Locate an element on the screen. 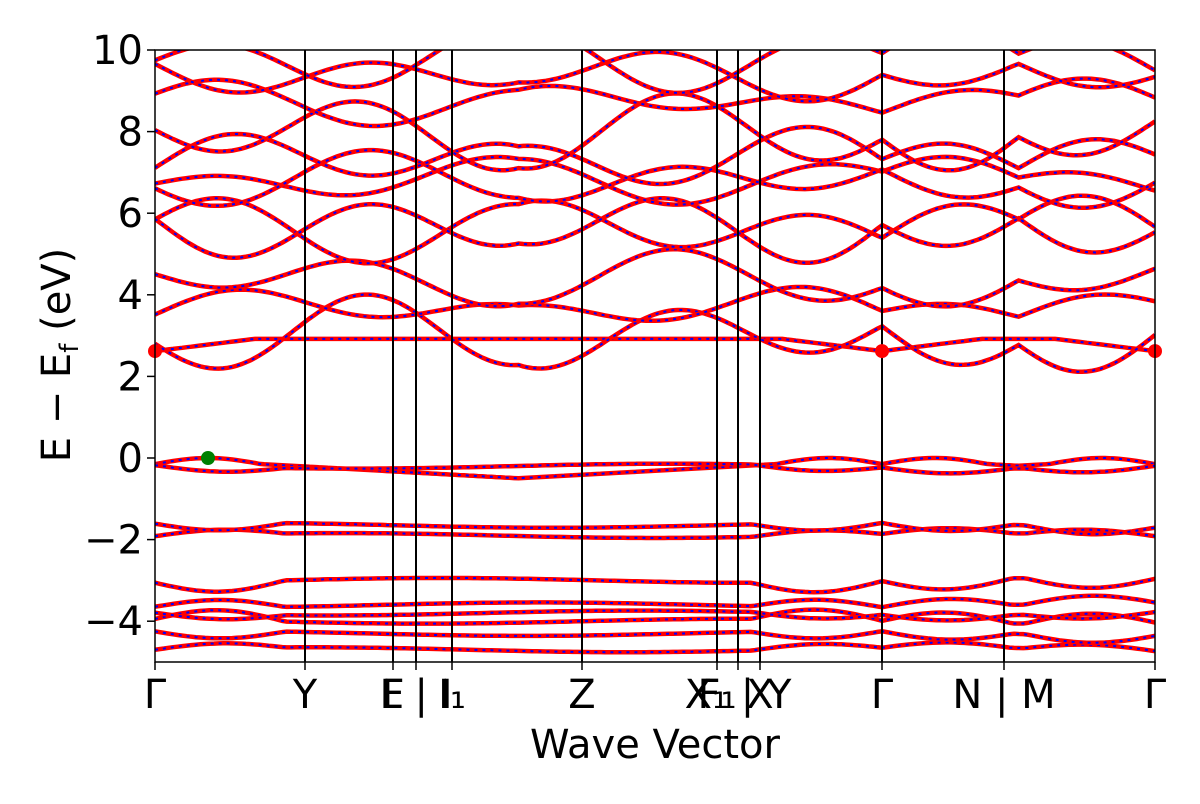  x-tick-label: F is located at coordinates (392, 695).